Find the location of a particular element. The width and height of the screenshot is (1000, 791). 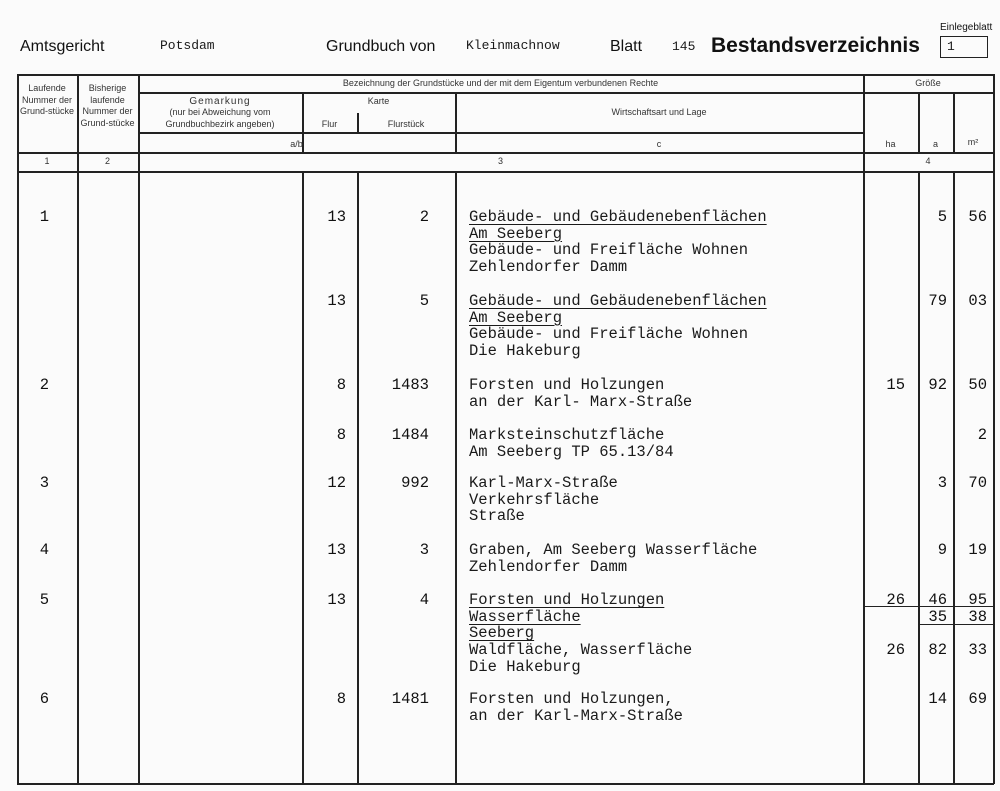

size-a: 9 is located at coordinates (942, 550).